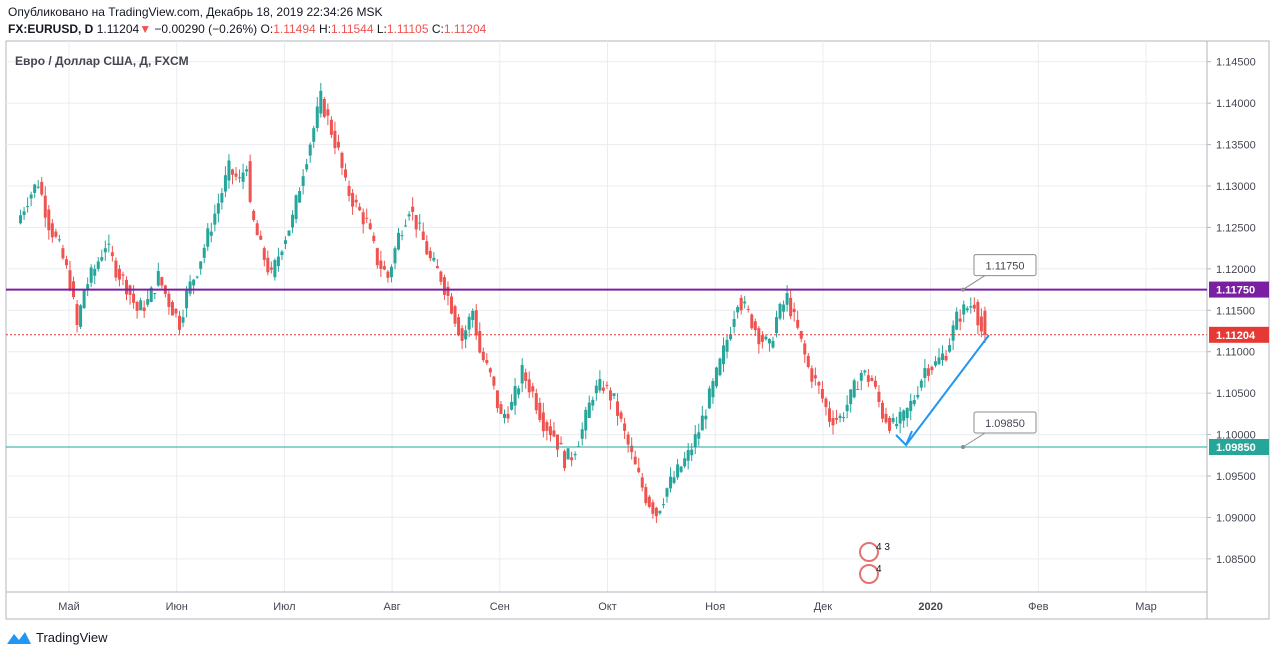 The height and width of the screenshot is (656, 1274). I want to click on forecast, so click(942, 390).